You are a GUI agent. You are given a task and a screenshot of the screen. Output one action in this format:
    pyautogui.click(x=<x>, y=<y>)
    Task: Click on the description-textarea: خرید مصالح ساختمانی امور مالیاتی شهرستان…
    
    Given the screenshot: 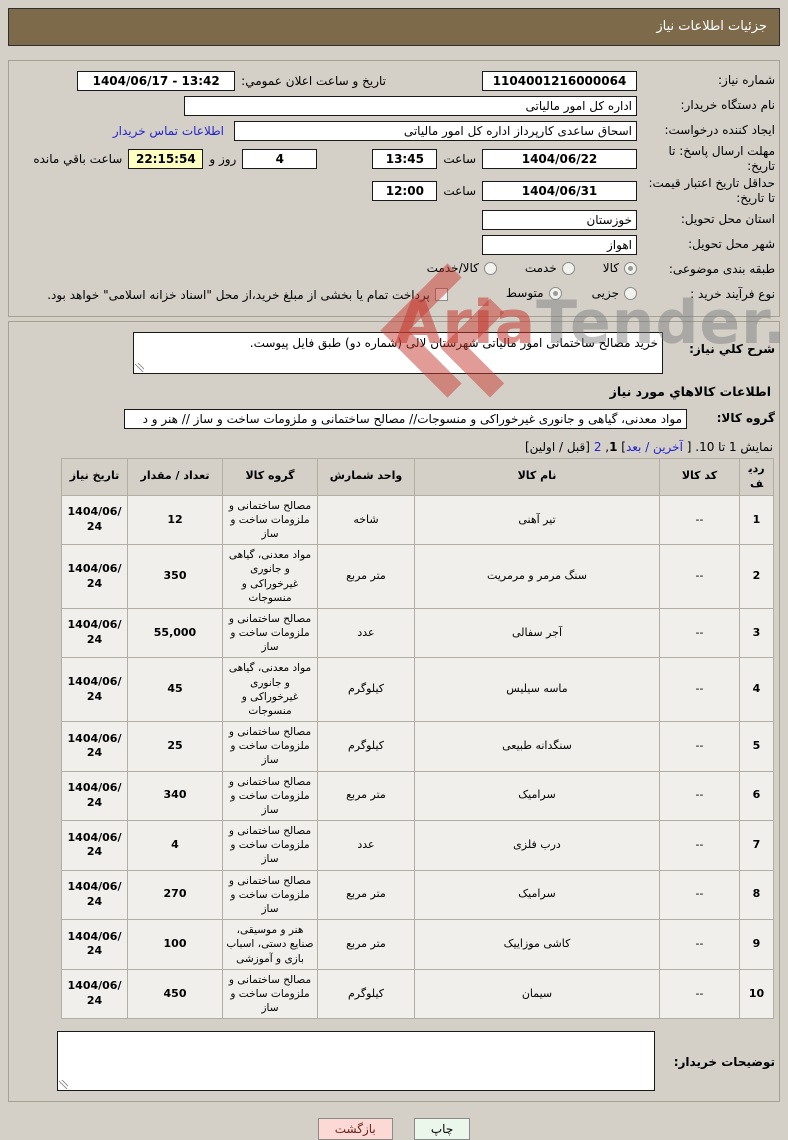 What is the action you would take?
    pyautogui.click(x=398, y=353)
    